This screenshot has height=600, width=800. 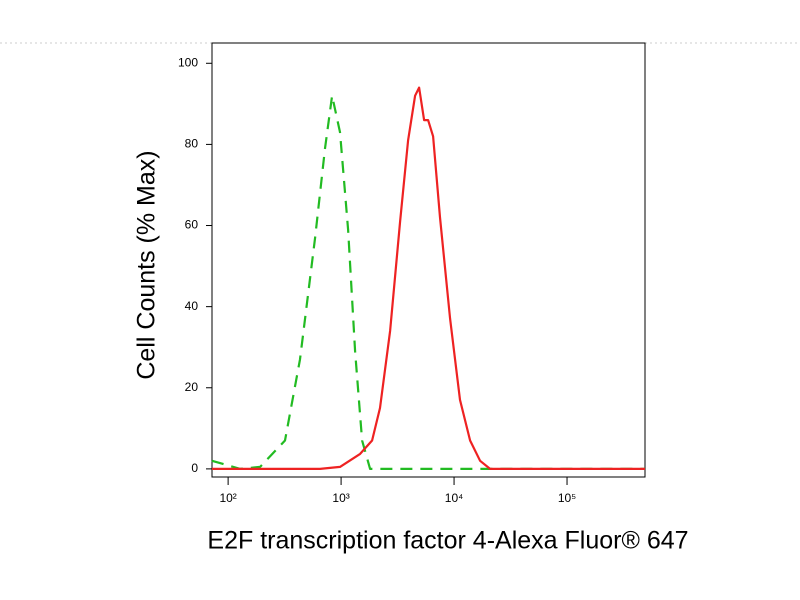 I want to click on y-tick-label: 20, so click(x=192, y=387).